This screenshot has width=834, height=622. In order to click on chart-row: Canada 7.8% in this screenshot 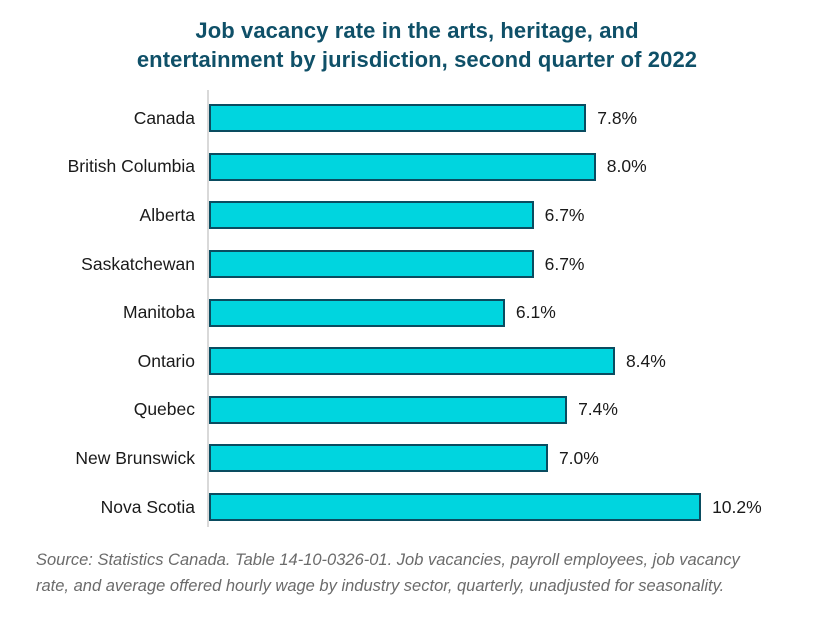, I will do `click(417, 118)`.